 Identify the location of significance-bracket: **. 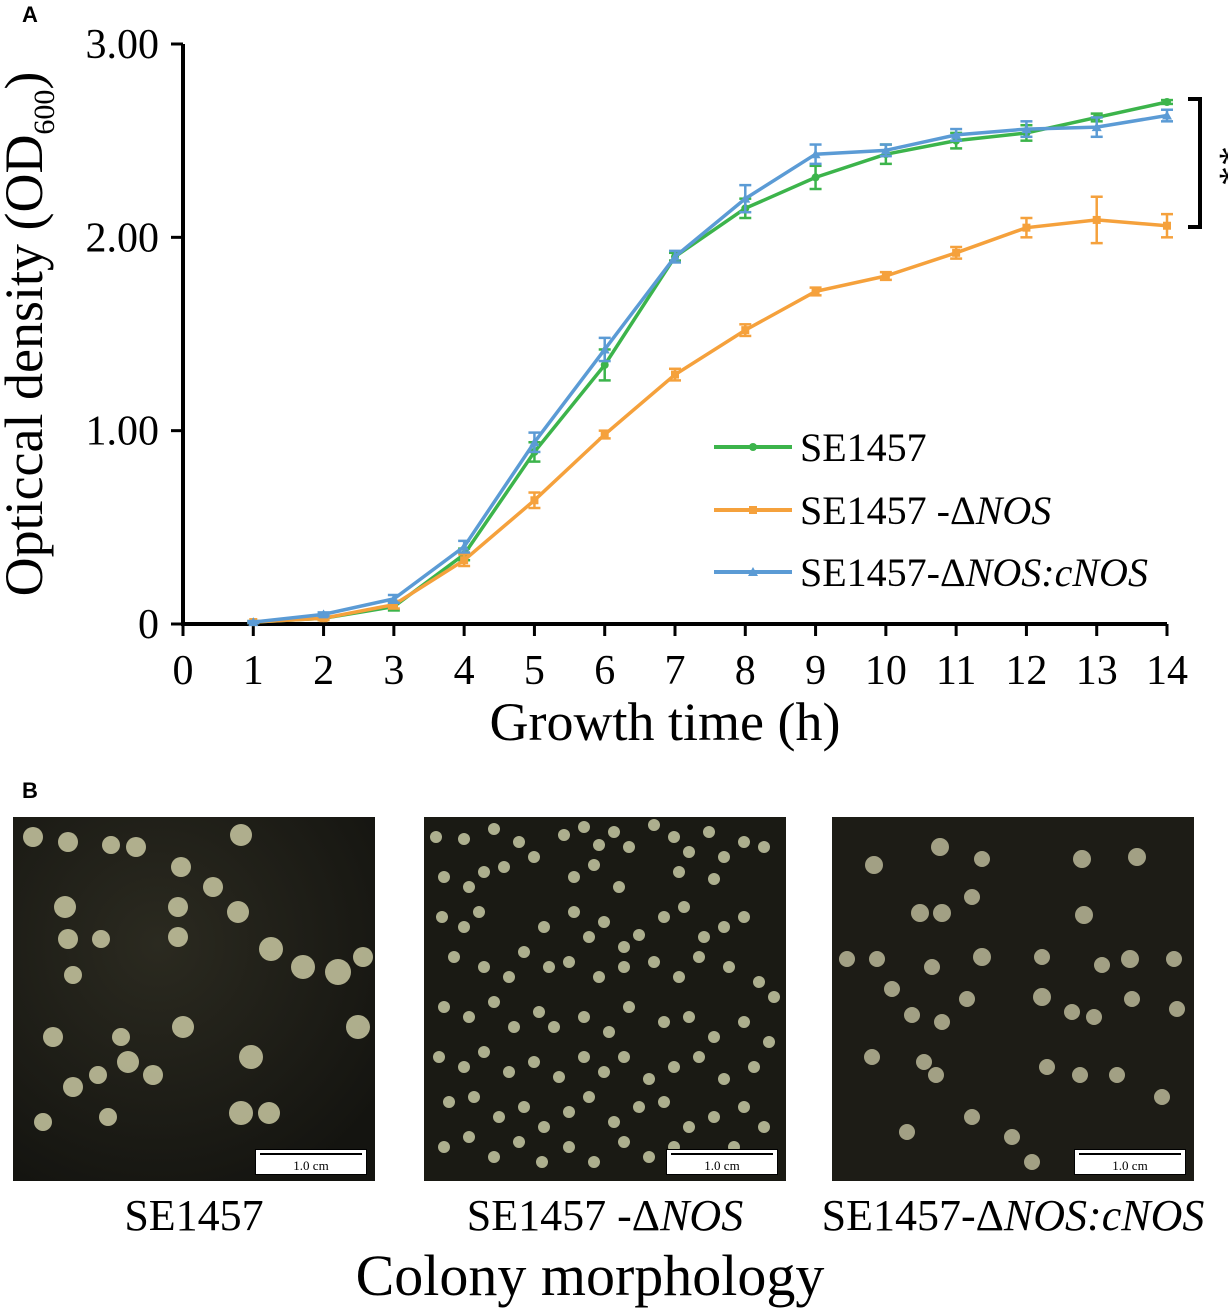
(1208, 163).